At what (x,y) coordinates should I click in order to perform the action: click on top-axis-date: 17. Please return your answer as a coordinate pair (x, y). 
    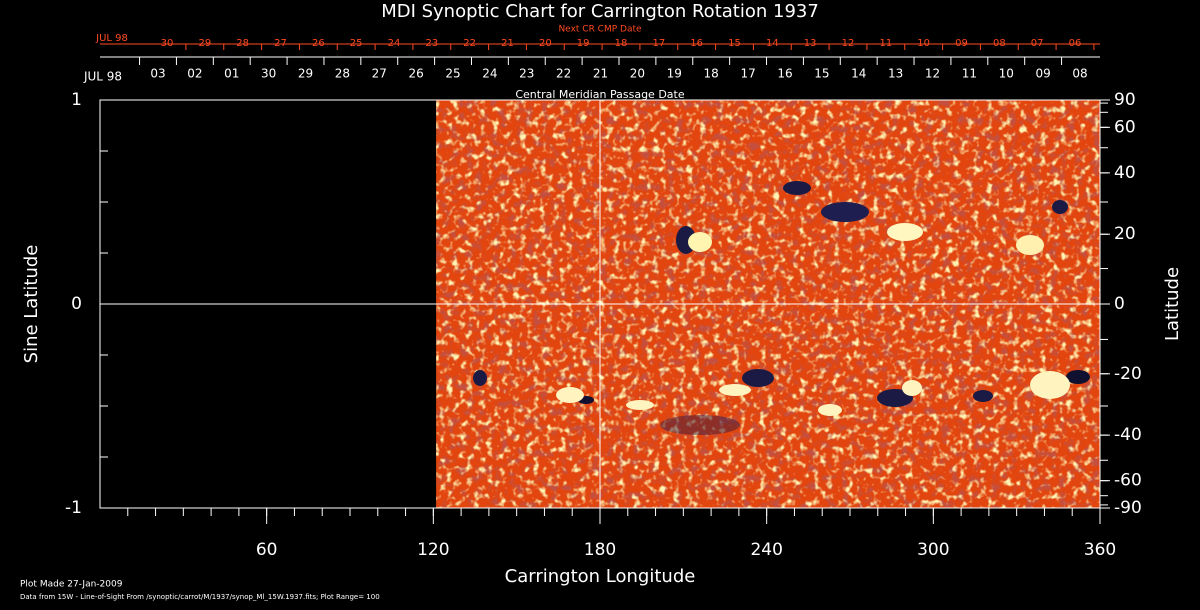
    Looking at the image, I should click on (747, 74).